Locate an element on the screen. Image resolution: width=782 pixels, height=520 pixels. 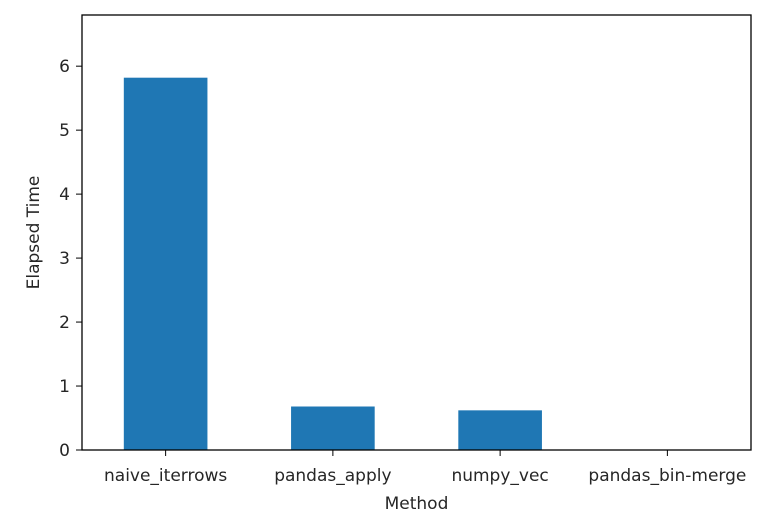
x-tick-label: pandas_bin-merge is located at coordinates (667, 476).